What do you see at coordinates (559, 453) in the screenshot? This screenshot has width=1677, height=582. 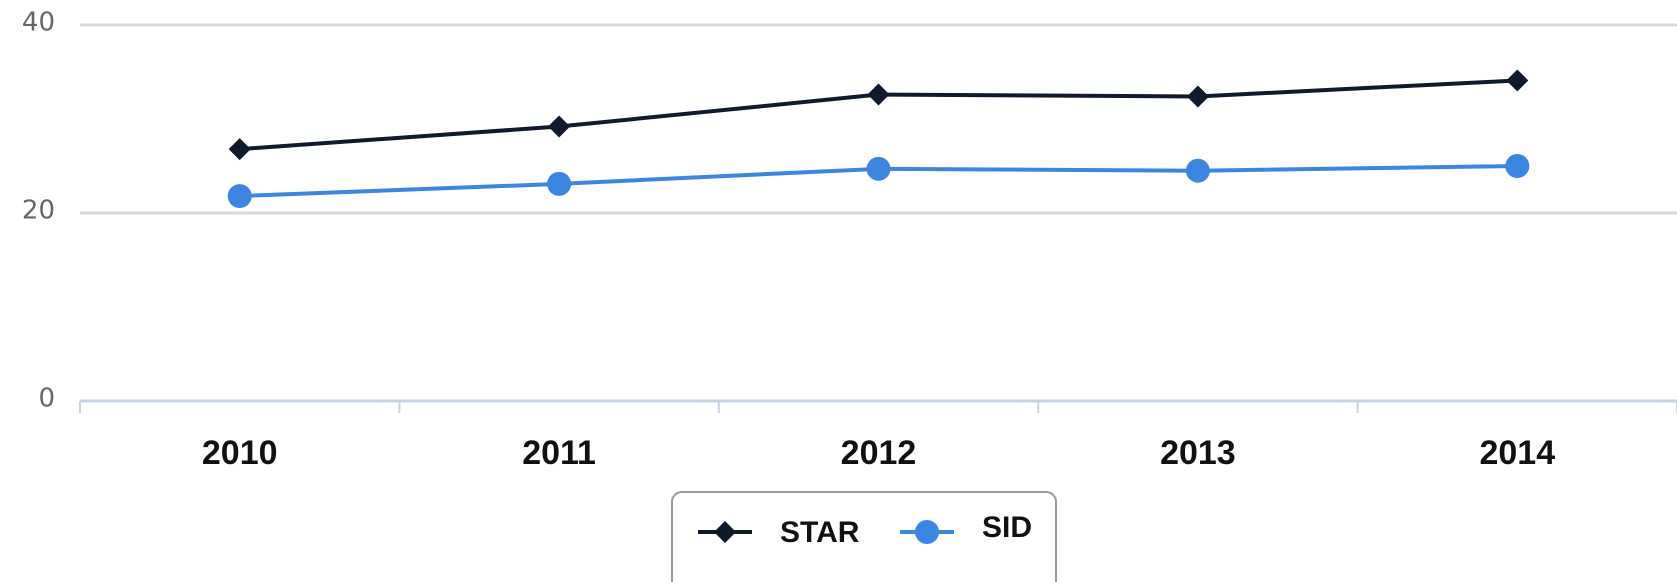 I see `x-tick-label: 2011` at bounding box center [559, 453].